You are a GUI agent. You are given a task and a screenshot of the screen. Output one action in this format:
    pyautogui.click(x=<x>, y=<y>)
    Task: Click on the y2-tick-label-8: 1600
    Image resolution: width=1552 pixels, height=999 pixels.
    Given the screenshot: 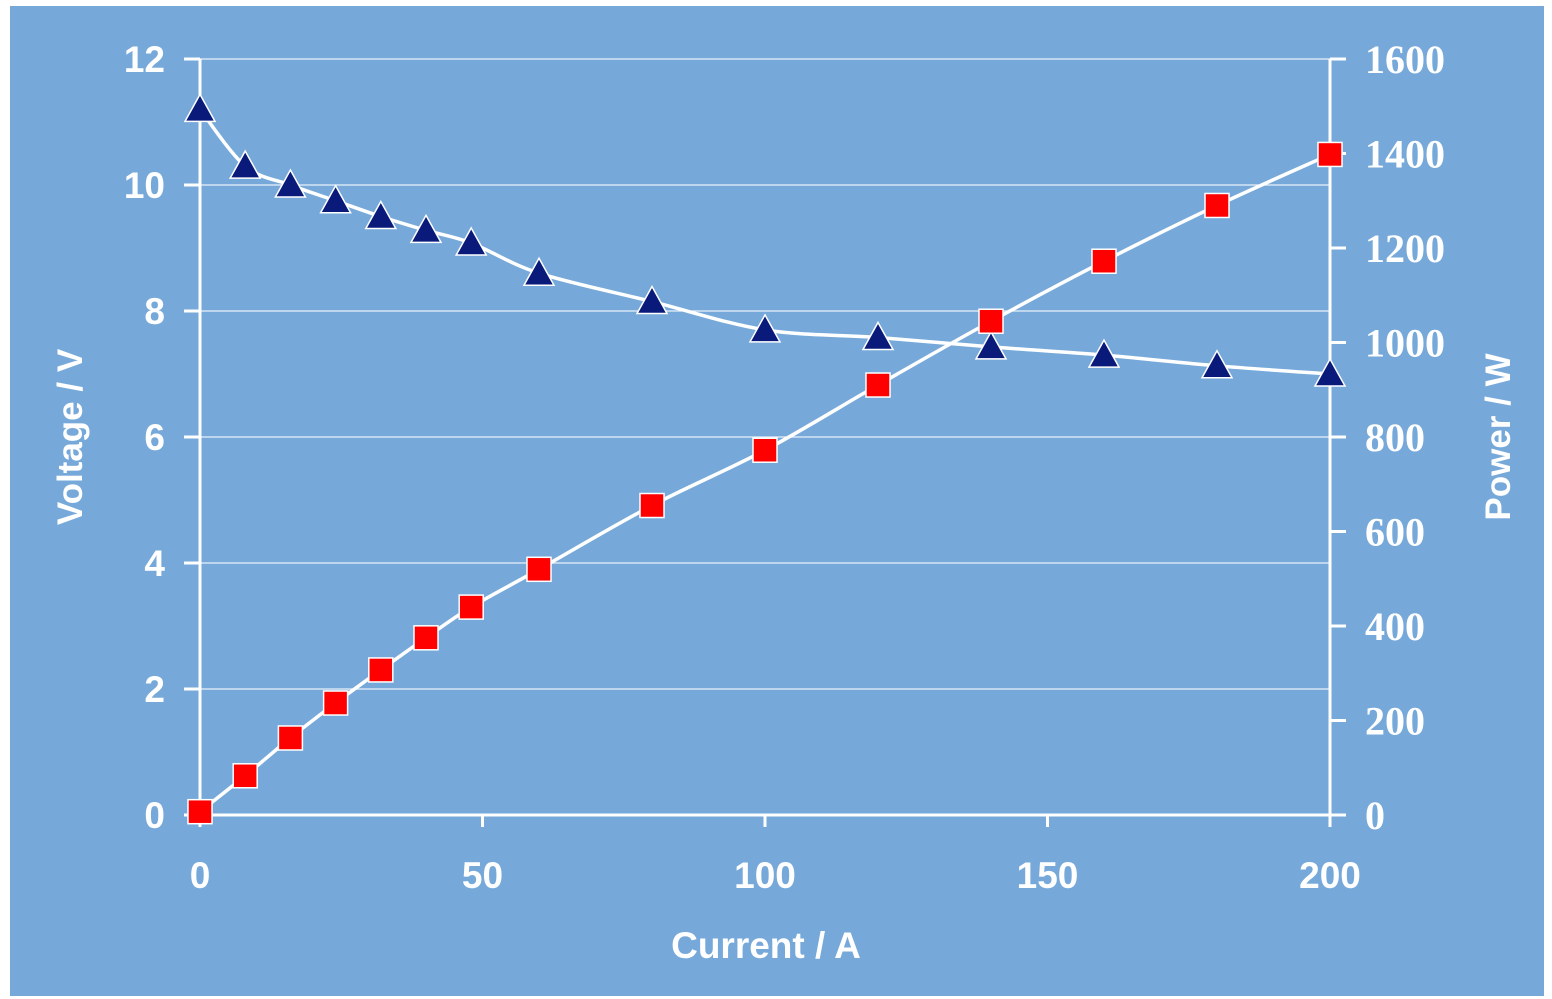 What is the action you would take?
    pyautogui.click(x=1405, y=59)
    